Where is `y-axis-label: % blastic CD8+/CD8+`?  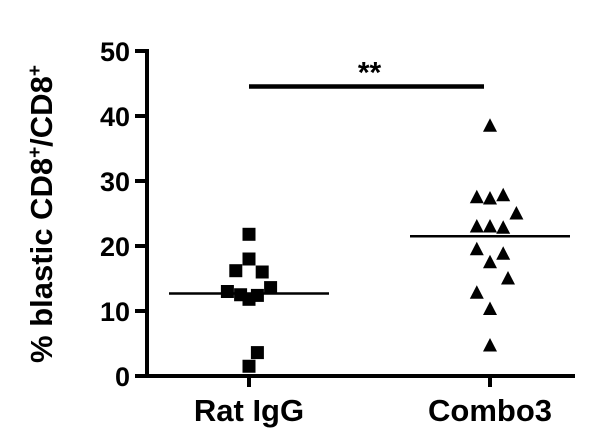
y-axis-label: % blastic CD8+/CD8+ is located at coordinates (41, 214).